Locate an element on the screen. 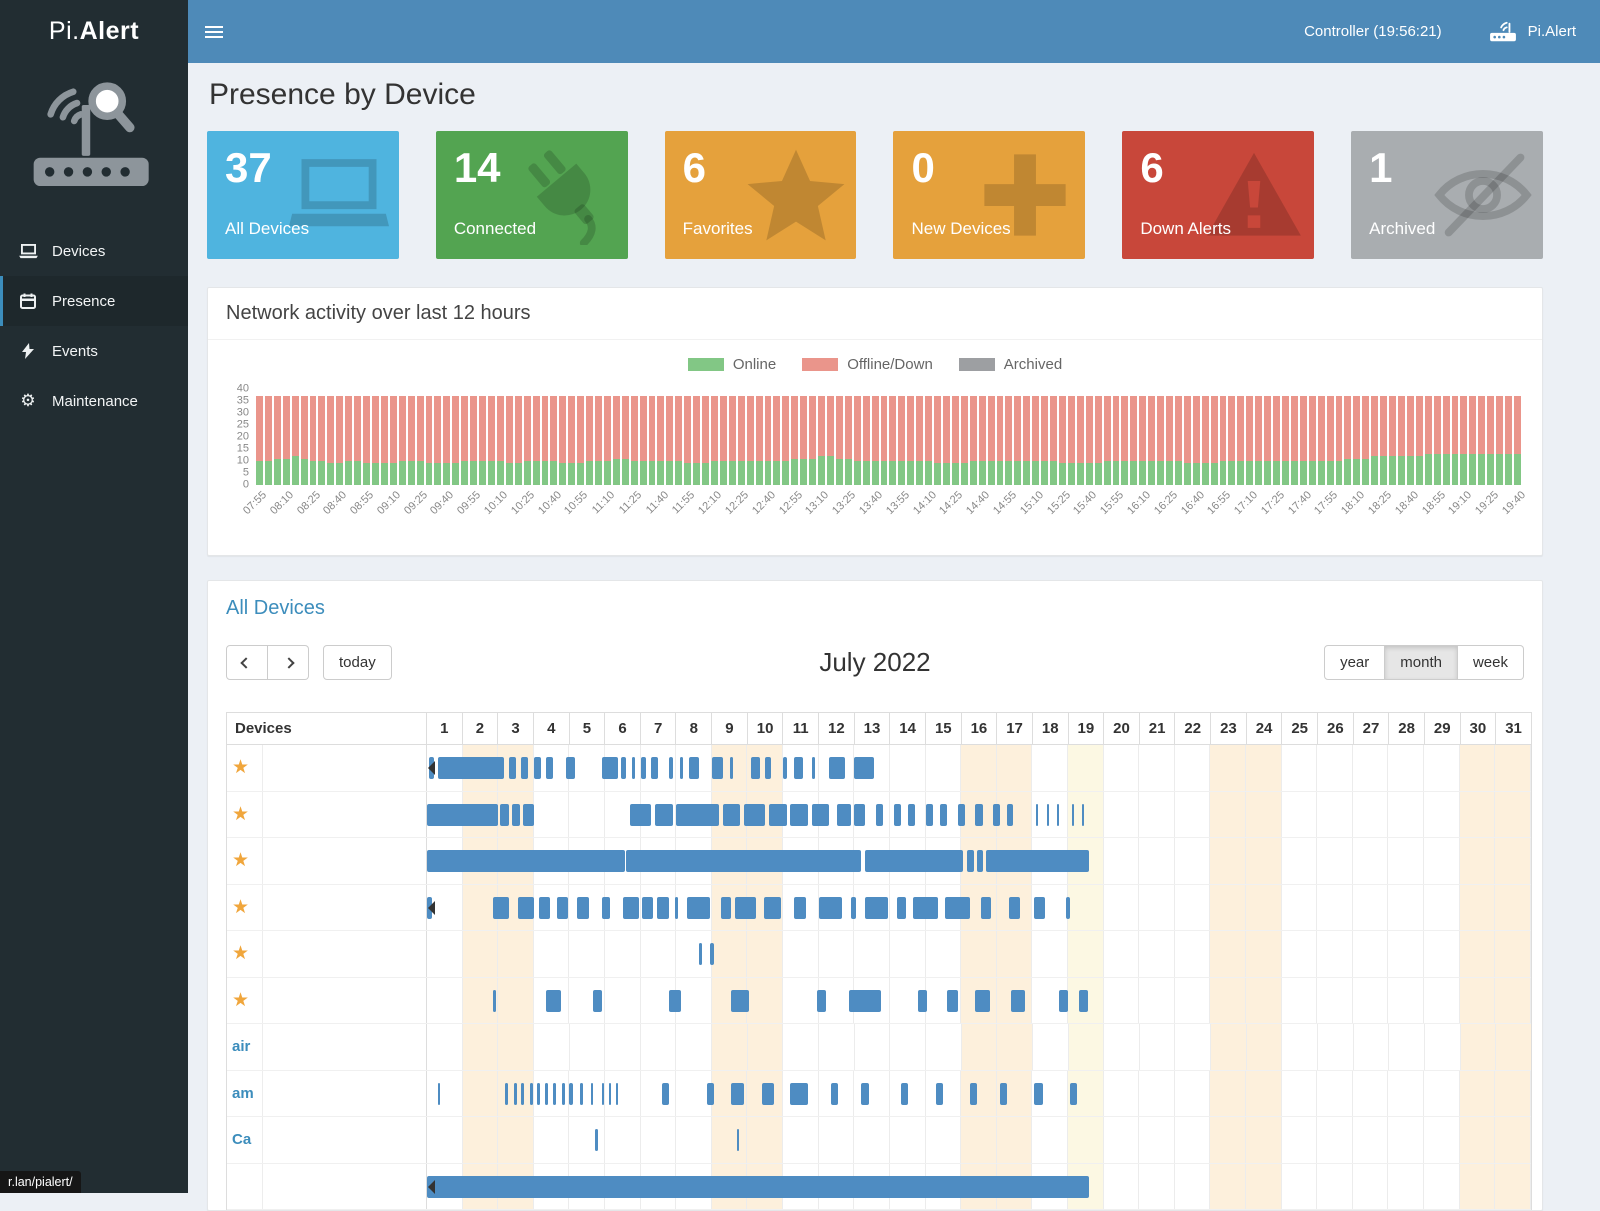  device-cell: ★ is located at coordinates (327, 954).